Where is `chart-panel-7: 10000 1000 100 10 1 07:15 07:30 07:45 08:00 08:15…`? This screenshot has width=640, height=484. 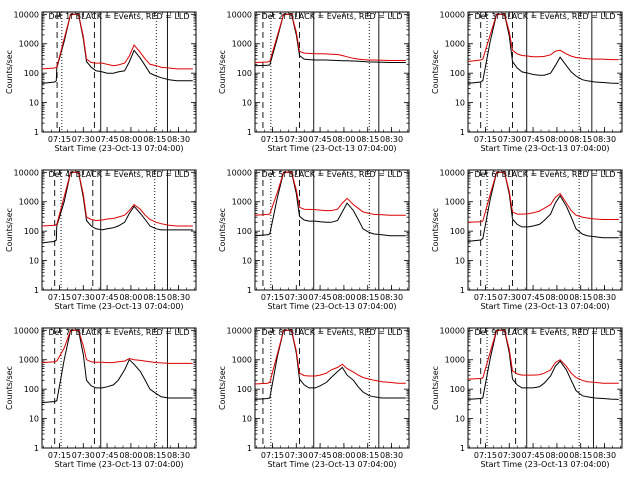
chart-panel-7: 10000 1000 100 10 1 07:15 07:30 07:45 08:00 08:15… is located at coordinates (101, 397).